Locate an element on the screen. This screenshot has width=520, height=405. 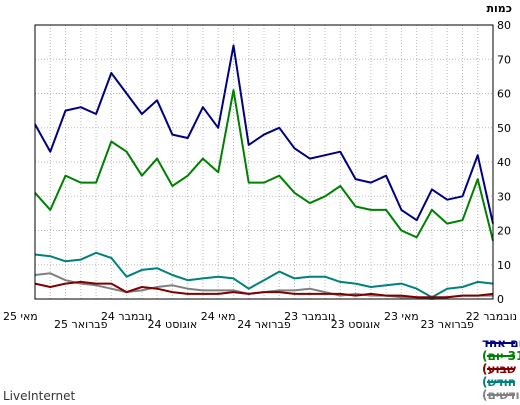
y-tick-label: 40 is located at coordinates (504, 162).